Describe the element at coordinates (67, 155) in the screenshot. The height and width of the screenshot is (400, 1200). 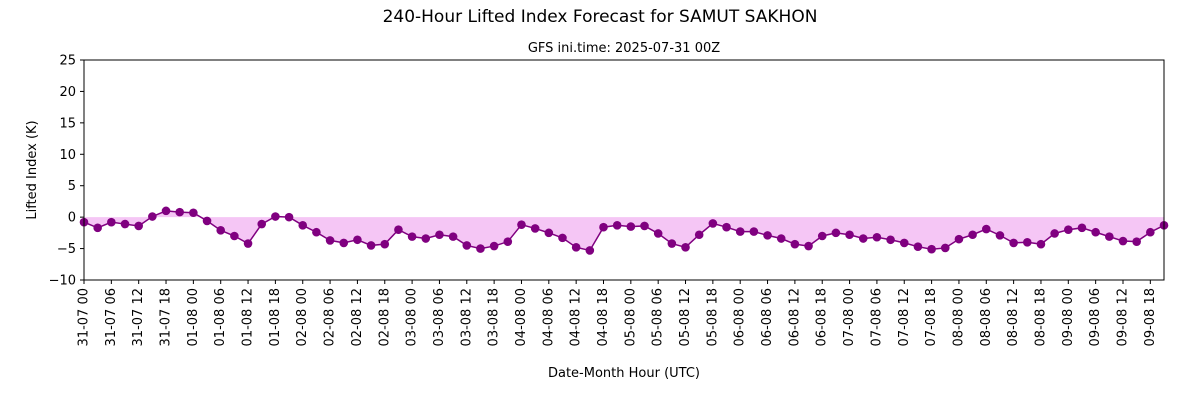
I see `y-tick-label: 10` at that location.